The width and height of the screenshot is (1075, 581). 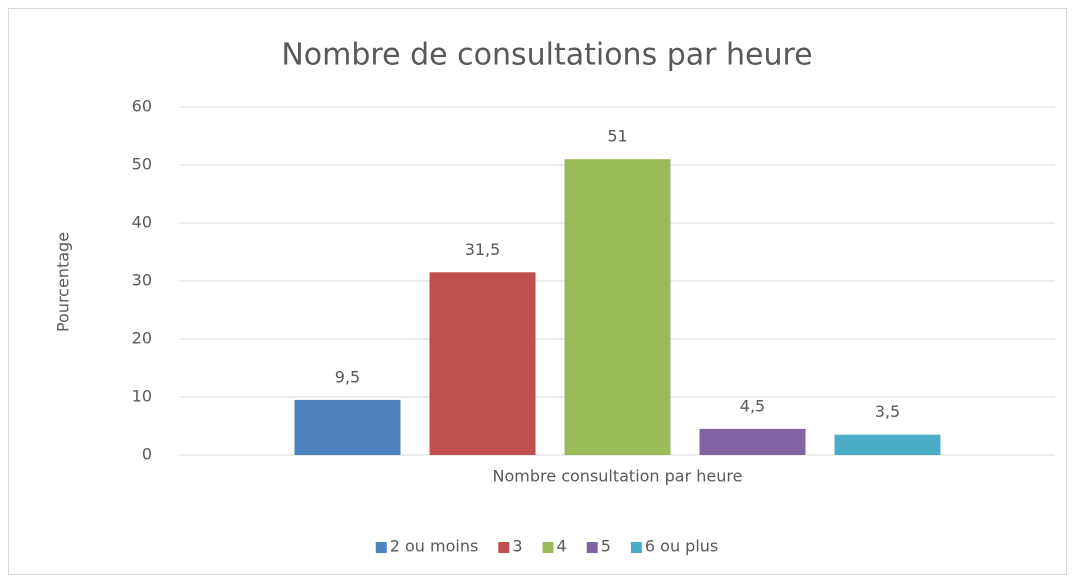 What do you see at coordinates (546, 55) in the screenshot?
I see `chart-title: Nombre de consultations par heure` at bounding box center [546, 55].